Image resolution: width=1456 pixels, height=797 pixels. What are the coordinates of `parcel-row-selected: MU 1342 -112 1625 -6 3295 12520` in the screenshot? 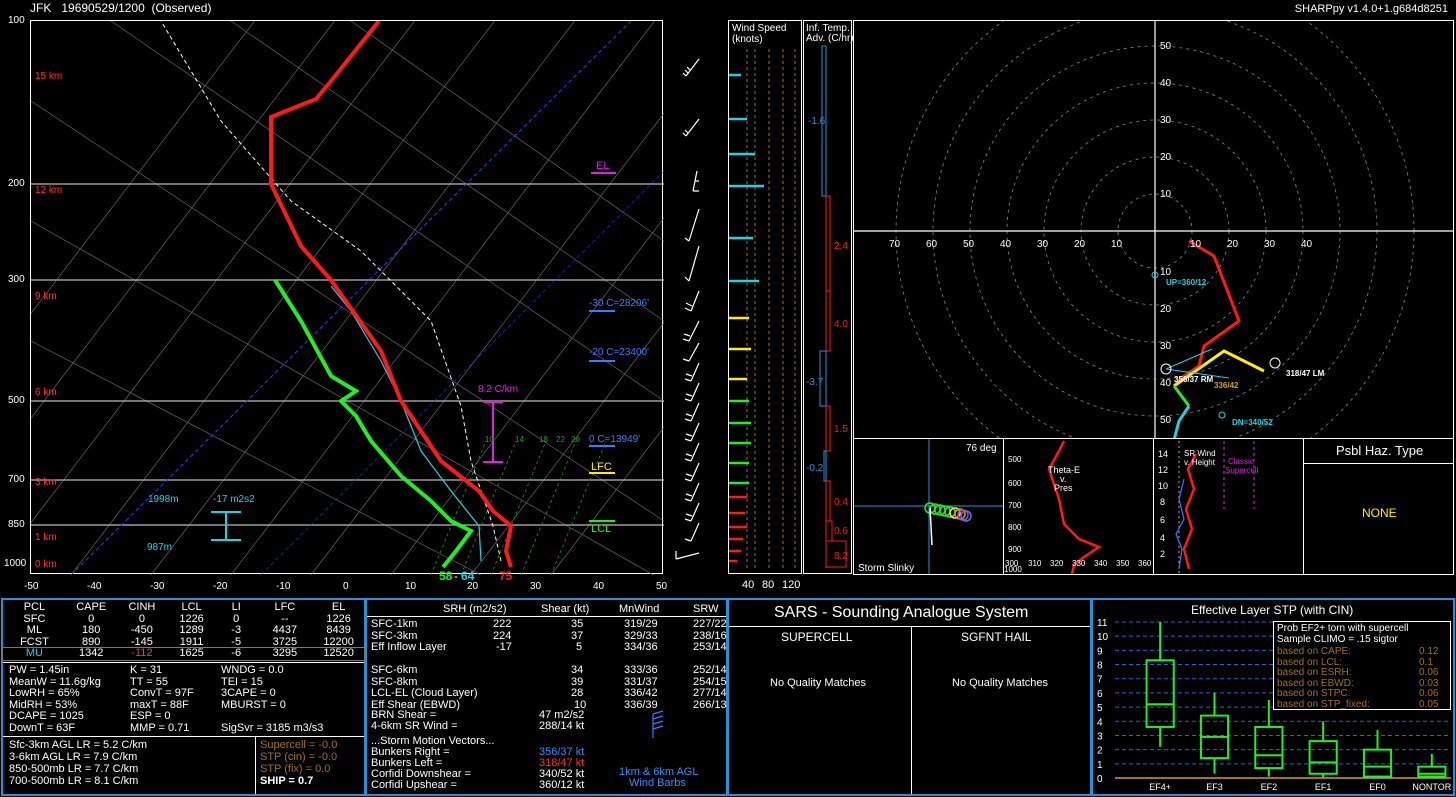 It's located at (183, 654).